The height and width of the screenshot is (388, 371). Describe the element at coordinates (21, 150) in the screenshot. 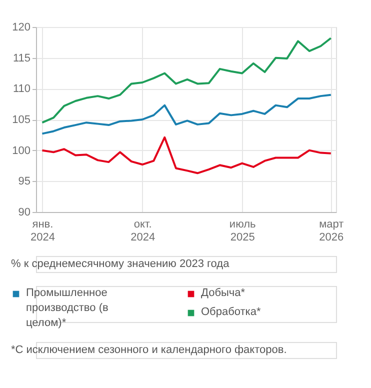

I see `y-tick-label: 100` at that location.